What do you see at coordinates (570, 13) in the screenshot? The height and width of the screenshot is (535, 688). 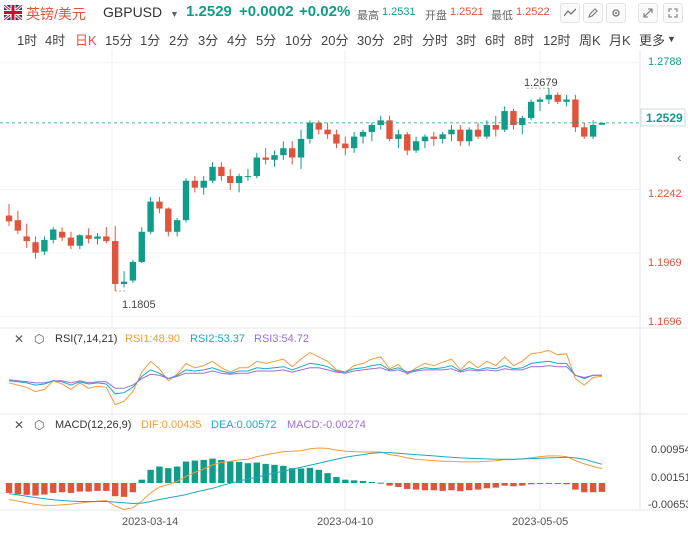 I see `indicator-icon` at bounding box center [570, 13].